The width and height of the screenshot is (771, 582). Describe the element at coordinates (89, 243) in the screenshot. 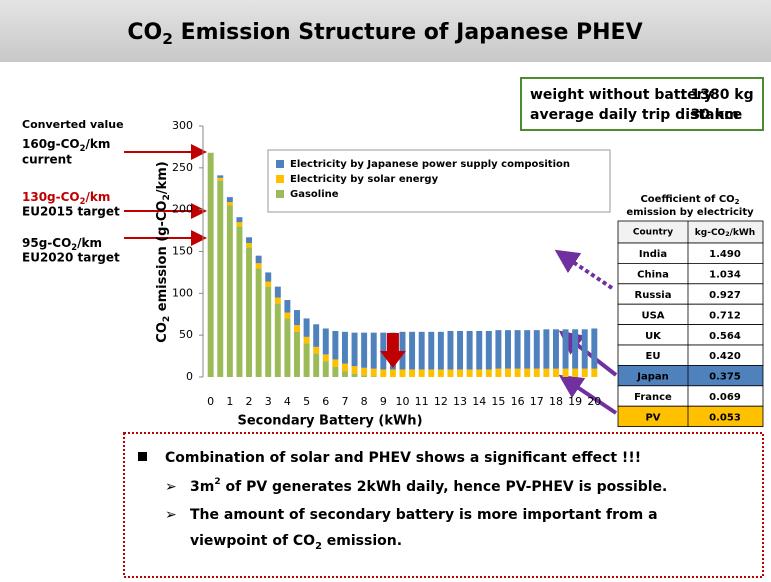

I see `ann-part: /km` at that location.